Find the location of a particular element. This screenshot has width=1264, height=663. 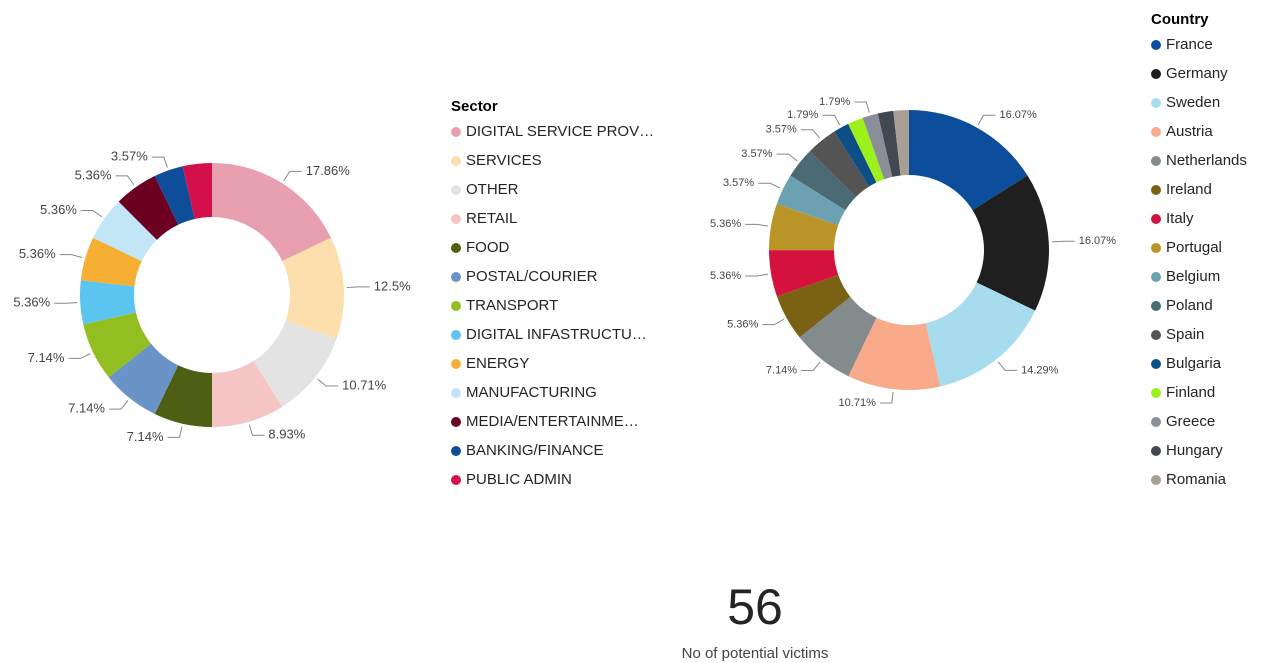

legend-label: PUBLIC ADMIN is located at coordinates (519, 479).